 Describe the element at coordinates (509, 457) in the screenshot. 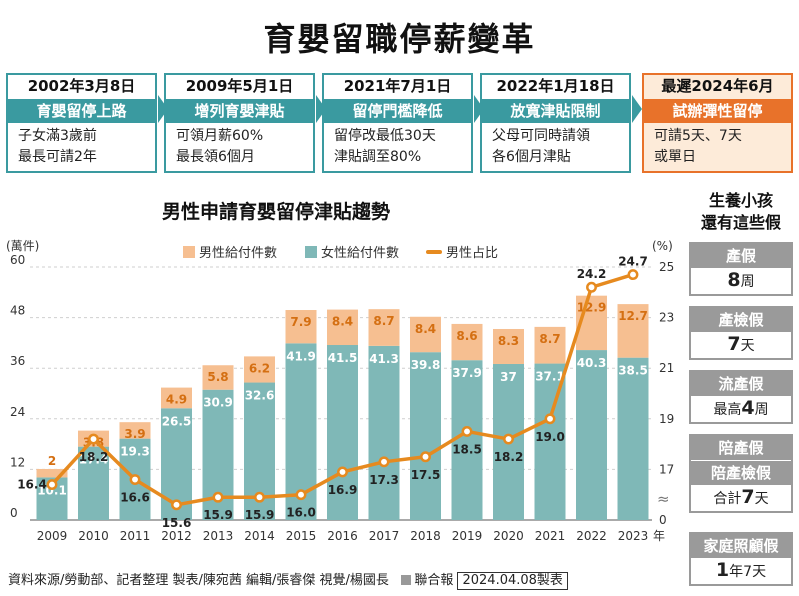

I see `ratio-label: 18.2` at that location.